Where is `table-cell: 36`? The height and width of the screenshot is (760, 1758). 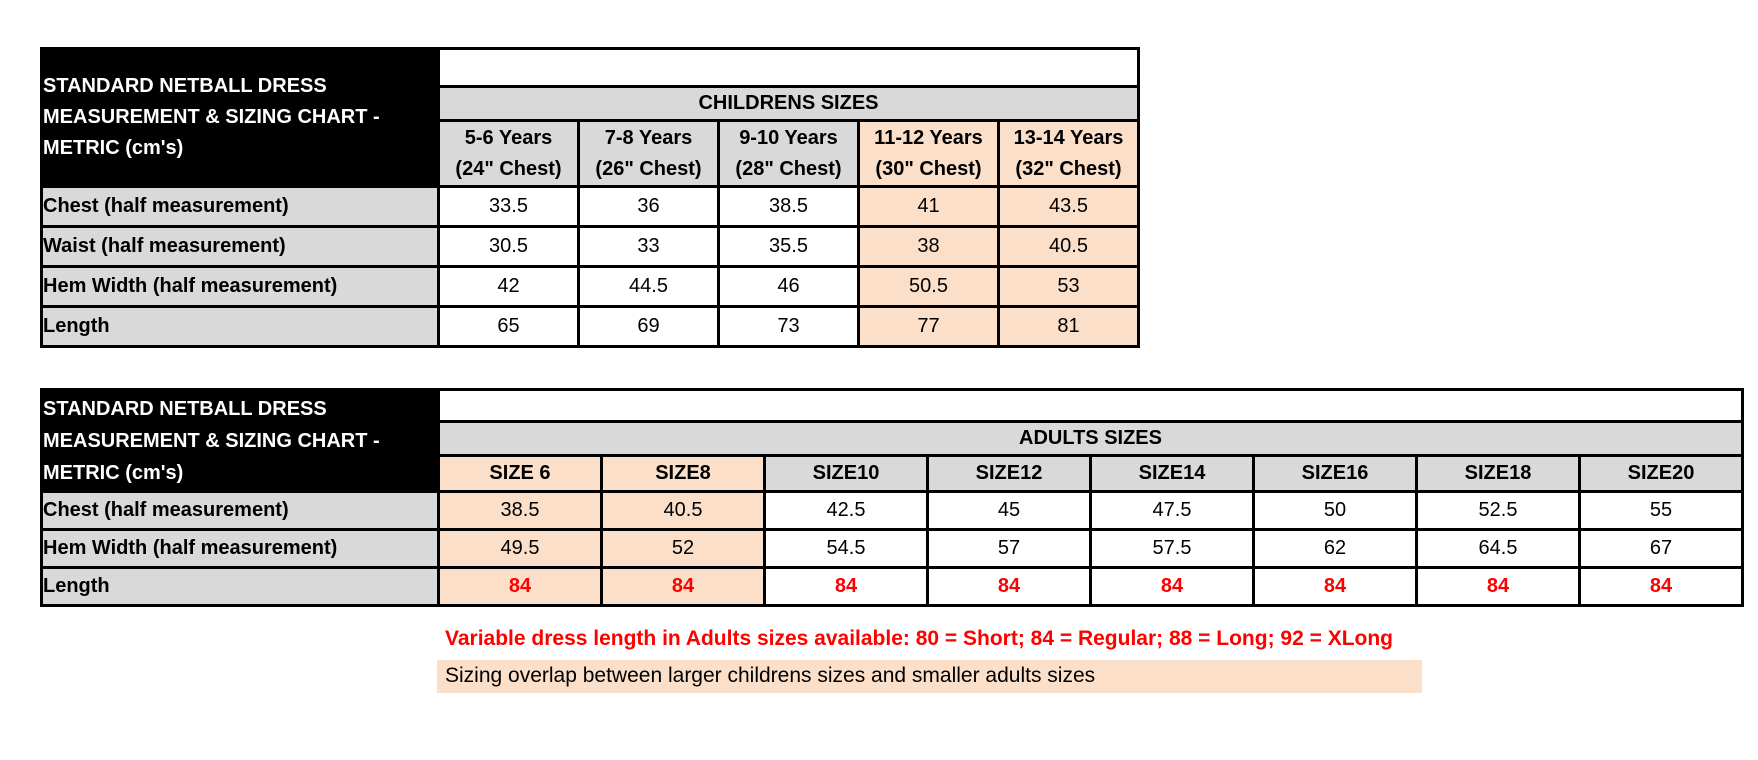
table-cell: 36 is located at coordinates (648, 206).